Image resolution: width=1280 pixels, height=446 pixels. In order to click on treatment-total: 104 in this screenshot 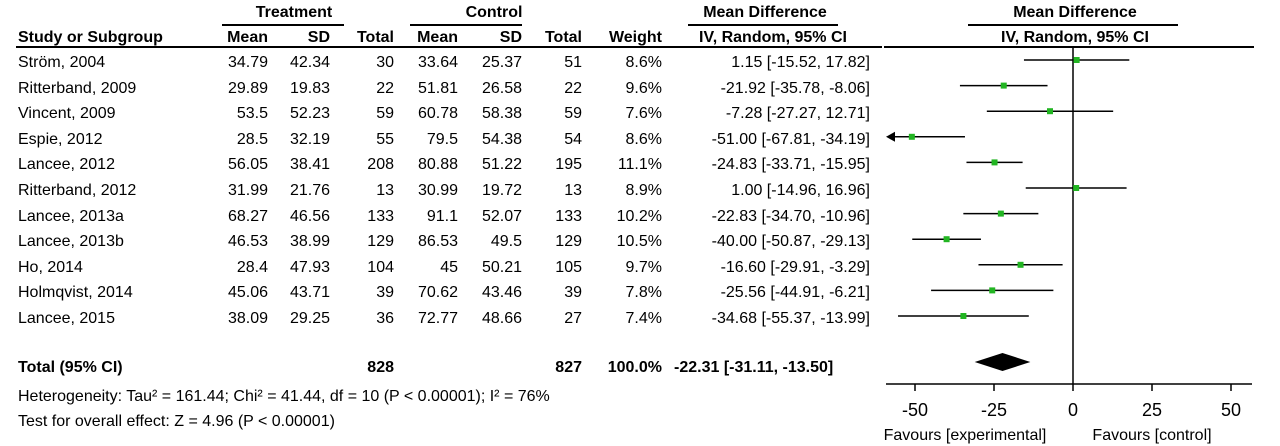, I will do `click(380, 267)`.